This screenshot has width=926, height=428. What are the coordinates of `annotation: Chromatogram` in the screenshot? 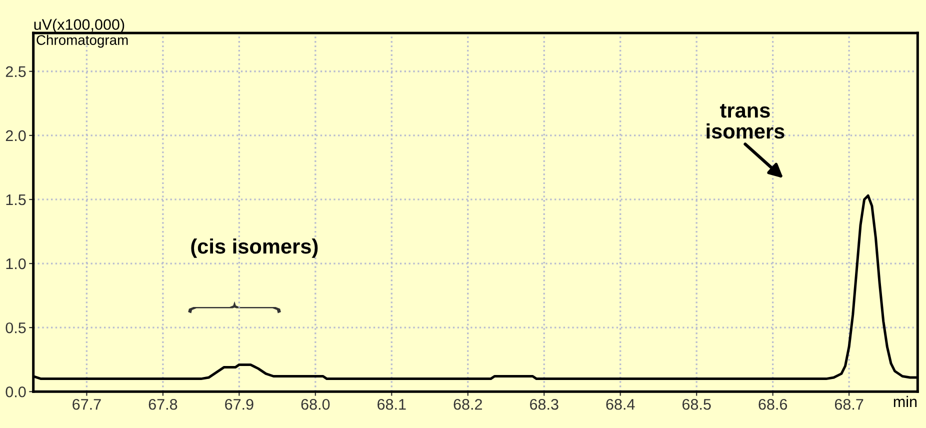 It's located at (82, 41).